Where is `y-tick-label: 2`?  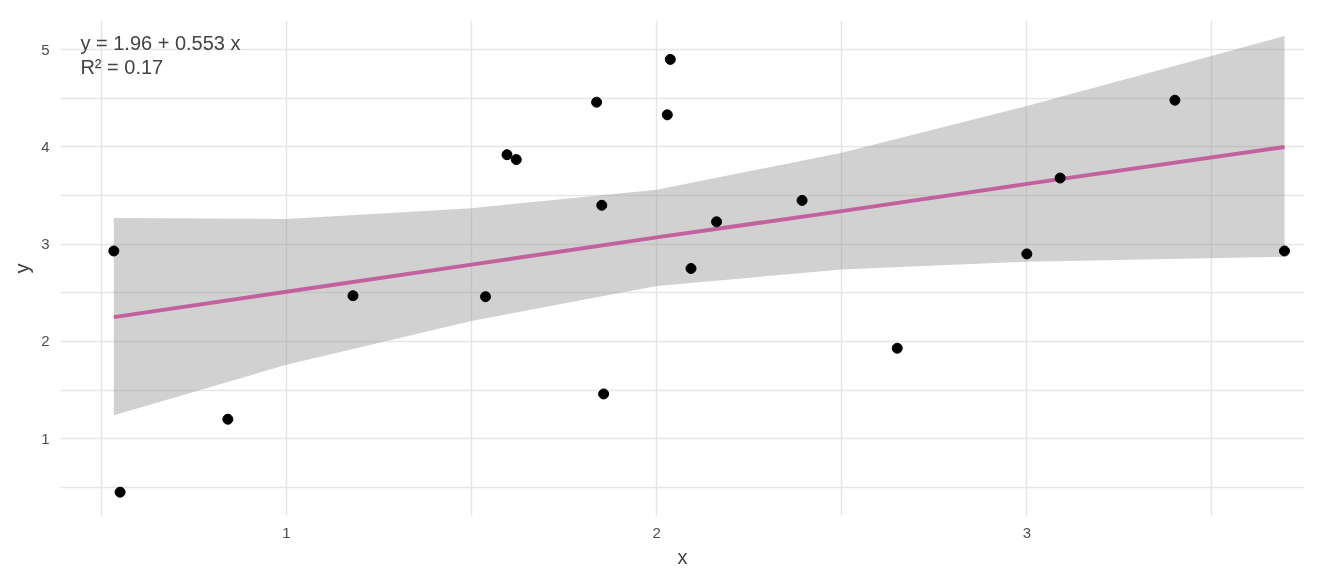 y-tick-label: 2 is located at coordinates (45, 341).